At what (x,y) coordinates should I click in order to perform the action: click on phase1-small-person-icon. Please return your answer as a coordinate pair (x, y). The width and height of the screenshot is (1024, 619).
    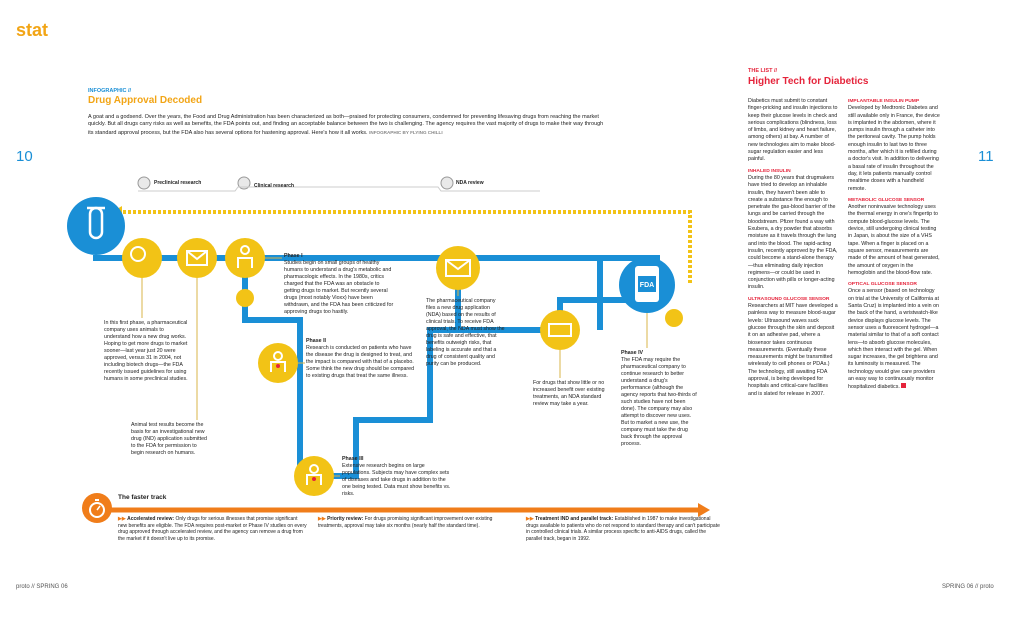
    Looking at the image, I should click on (245, 298).